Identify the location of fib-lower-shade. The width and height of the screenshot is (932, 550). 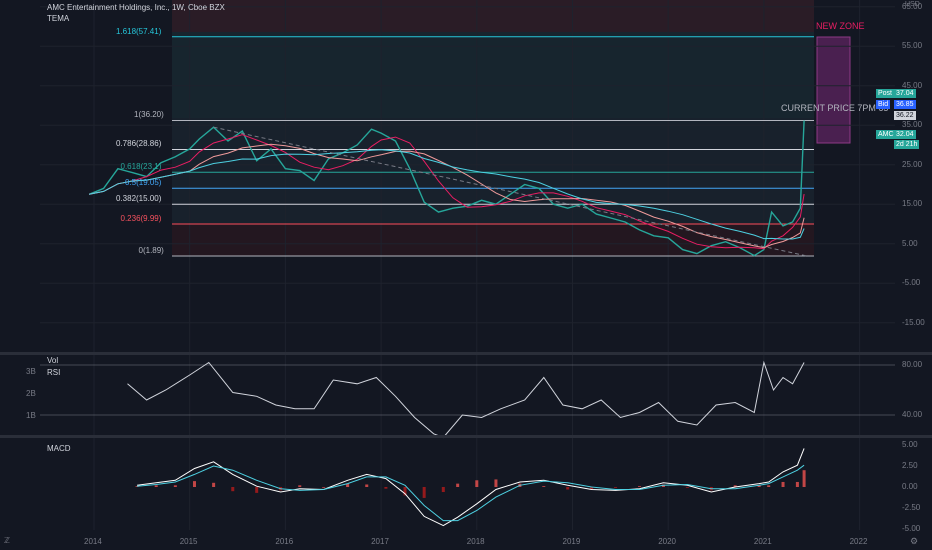
(493, 239).